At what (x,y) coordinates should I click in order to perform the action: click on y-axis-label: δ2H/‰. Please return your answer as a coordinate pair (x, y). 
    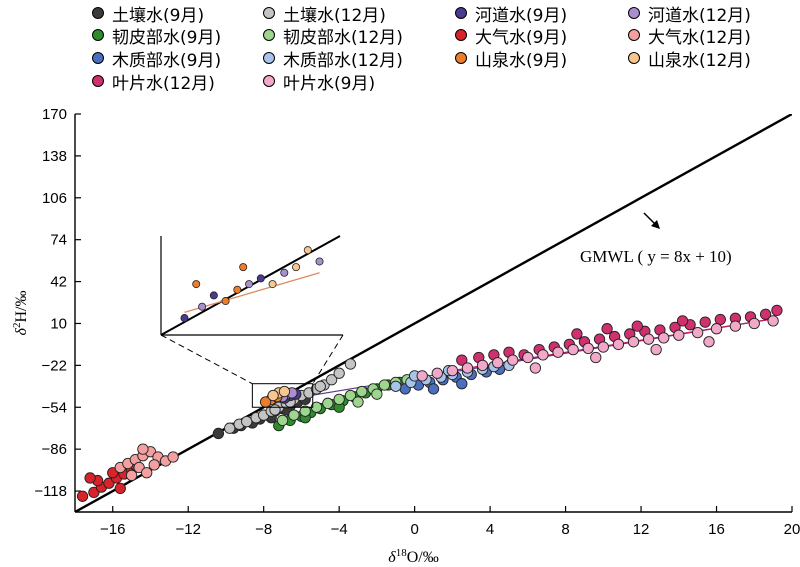
    Looking at the image, I should click on (20, 313).